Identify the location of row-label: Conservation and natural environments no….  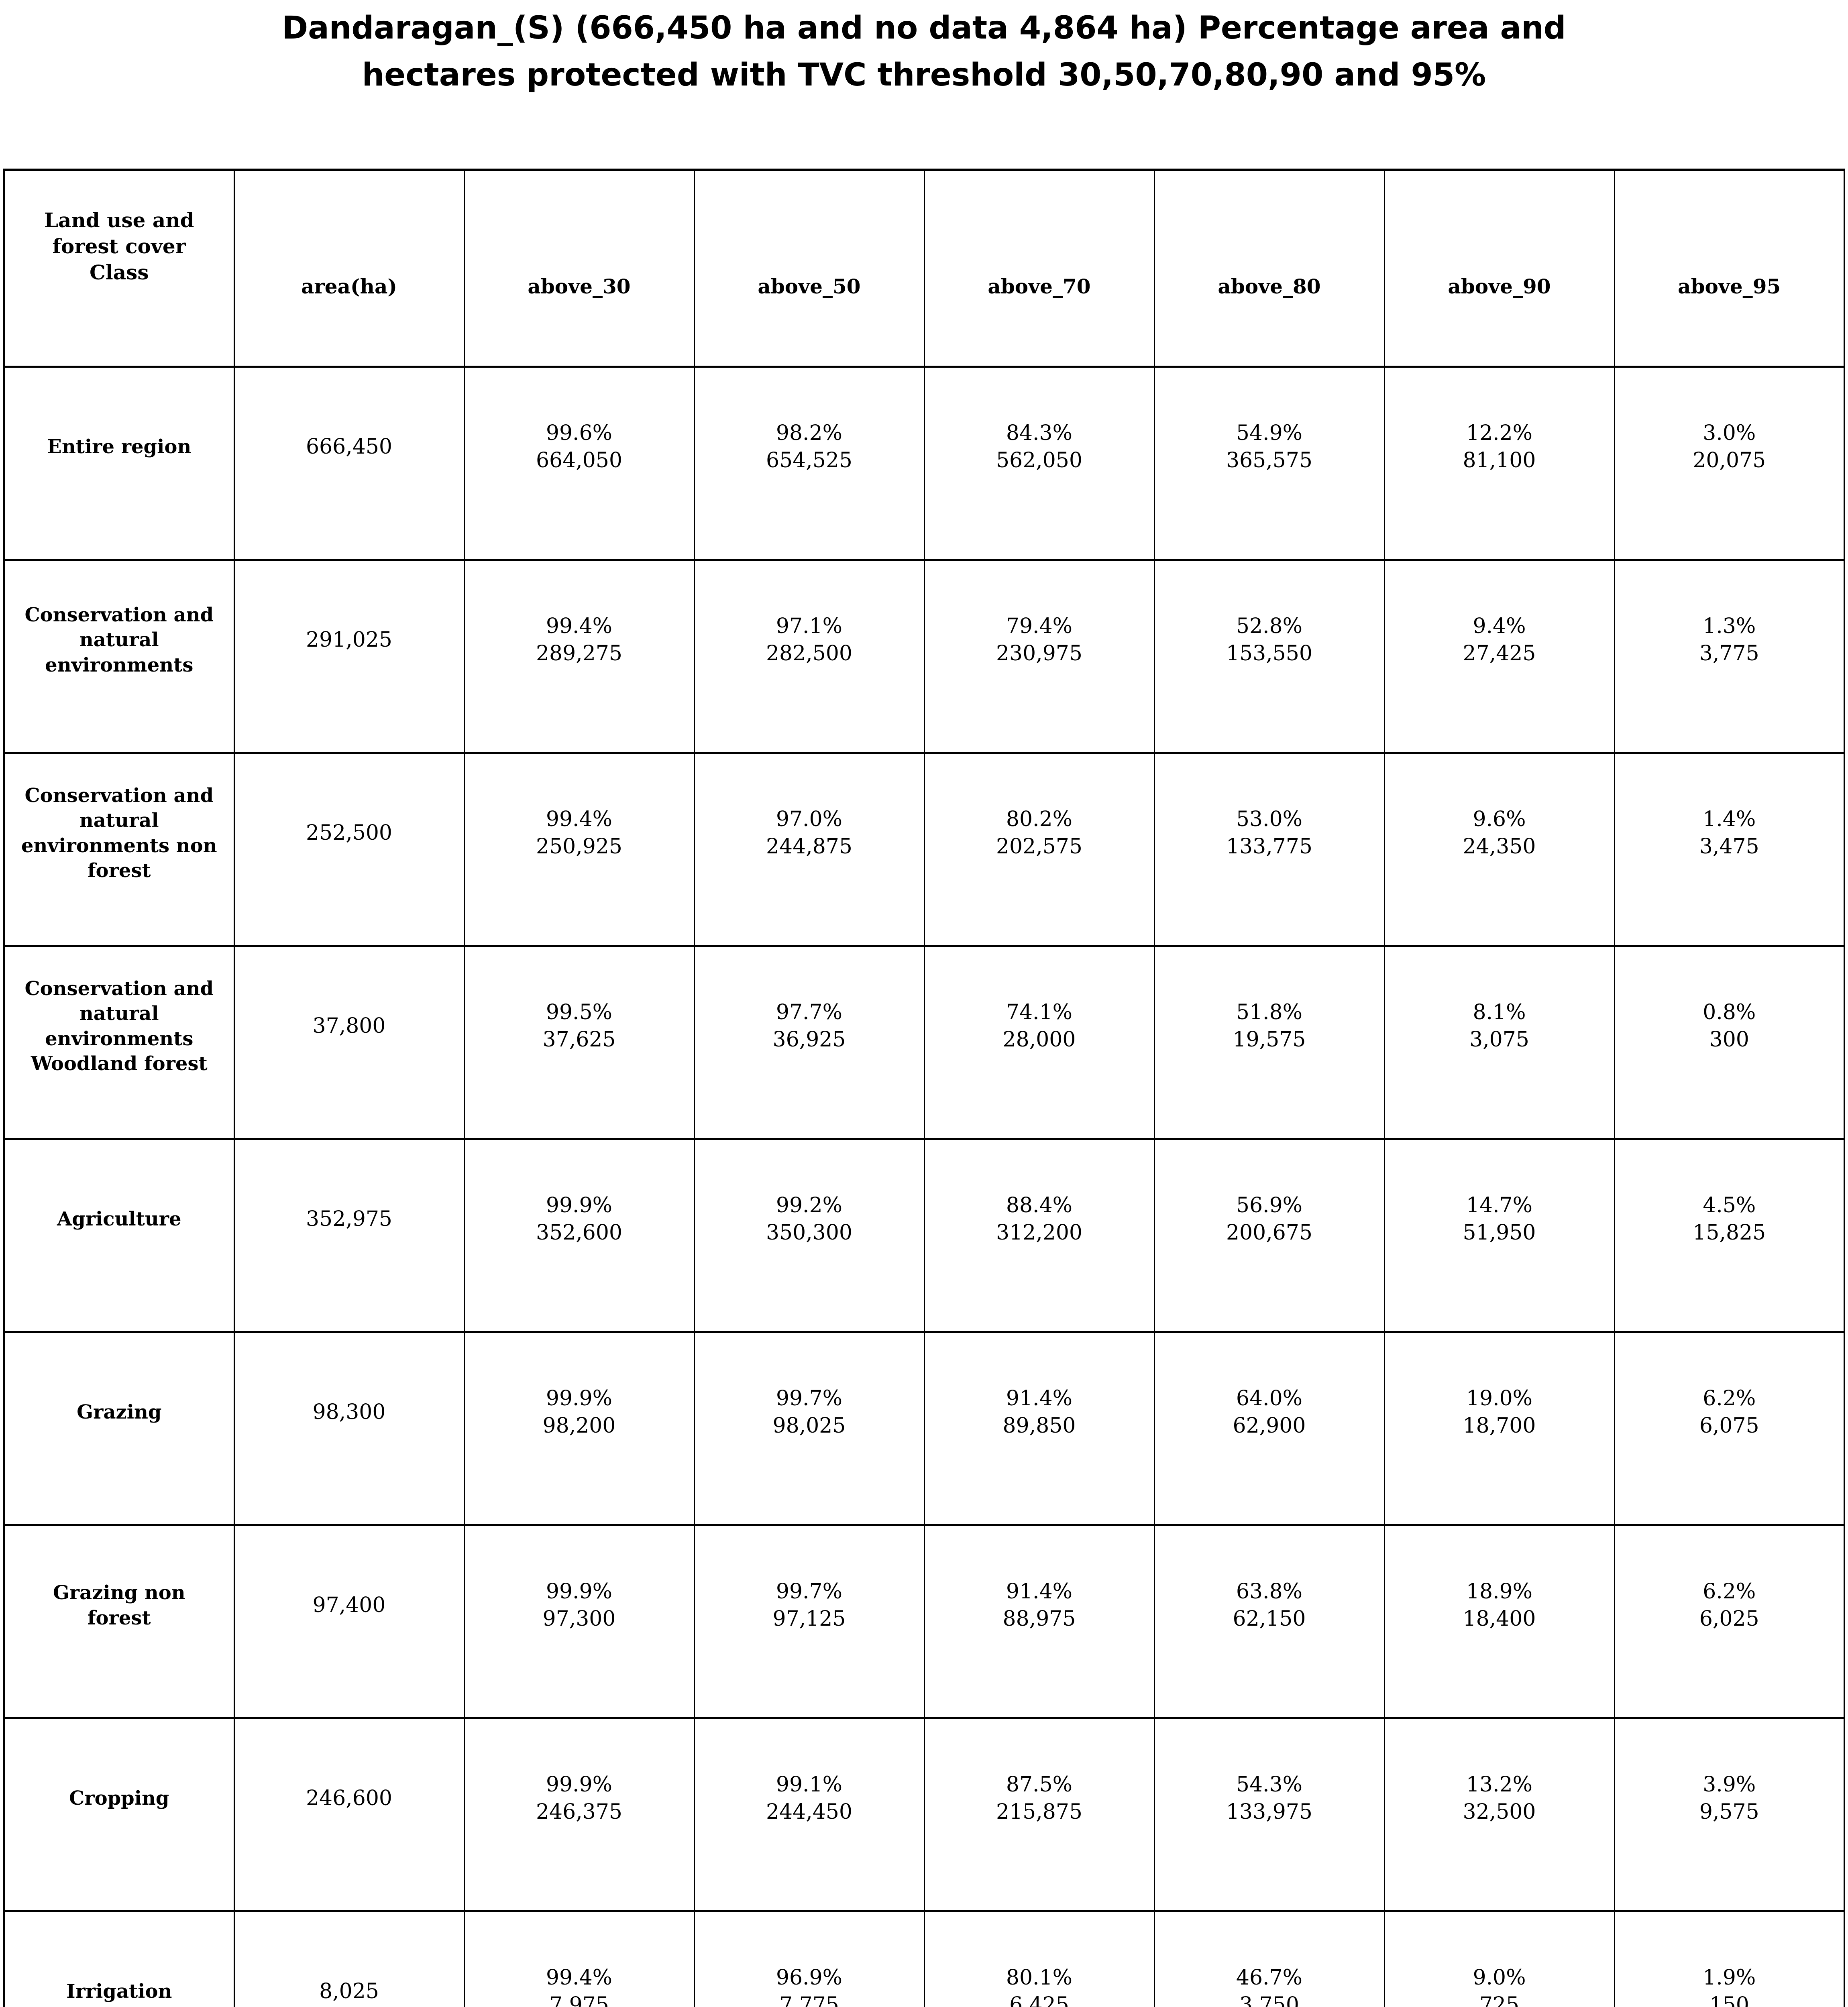
(119, 849).